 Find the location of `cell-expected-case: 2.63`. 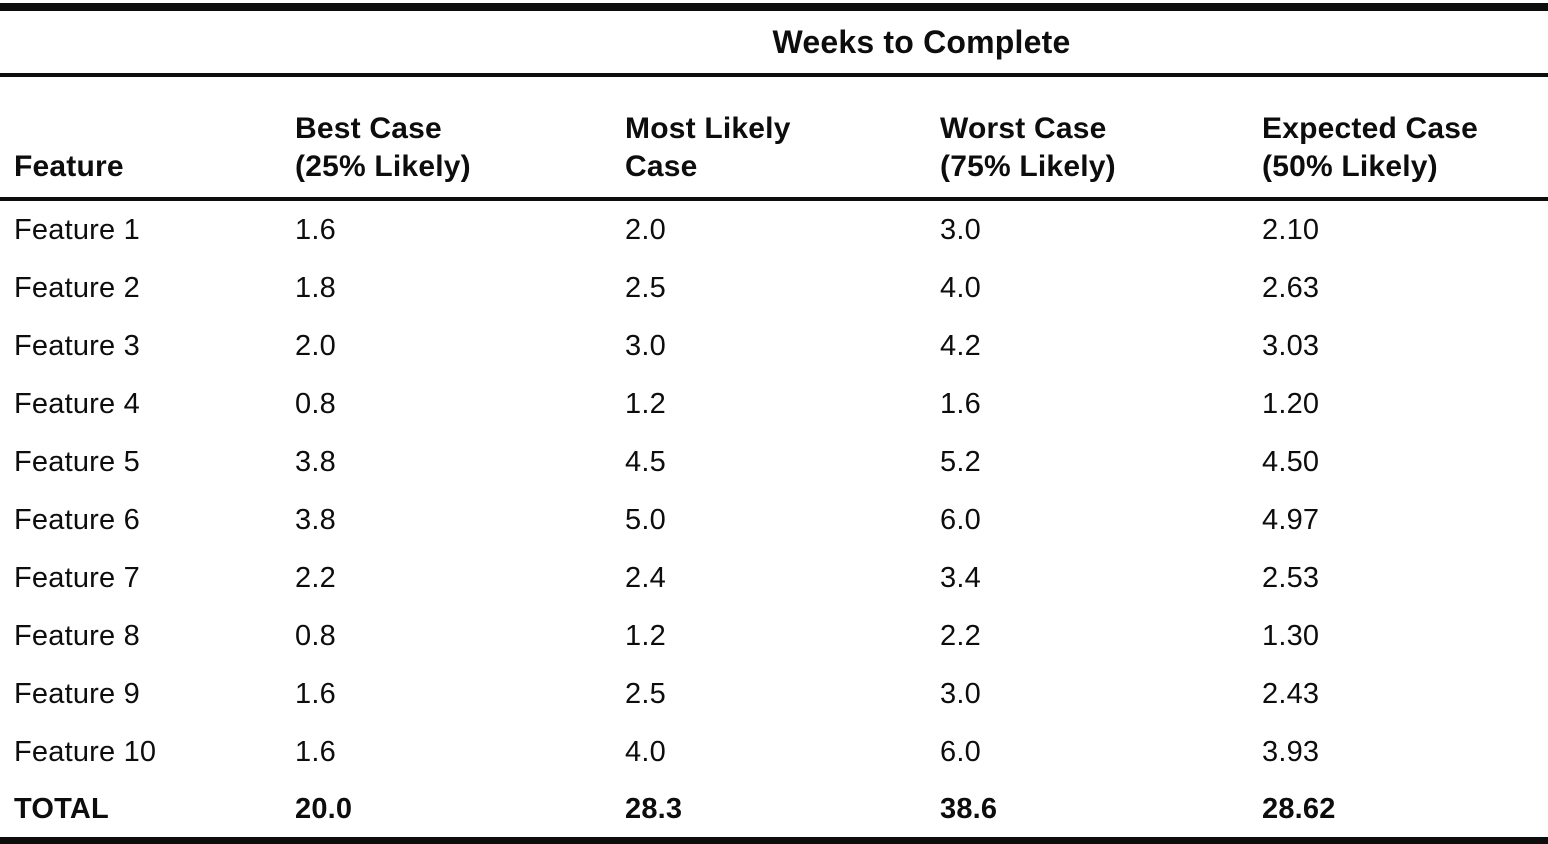

cell-expected-case: 2.63 is located at coordinates (1291, 287).